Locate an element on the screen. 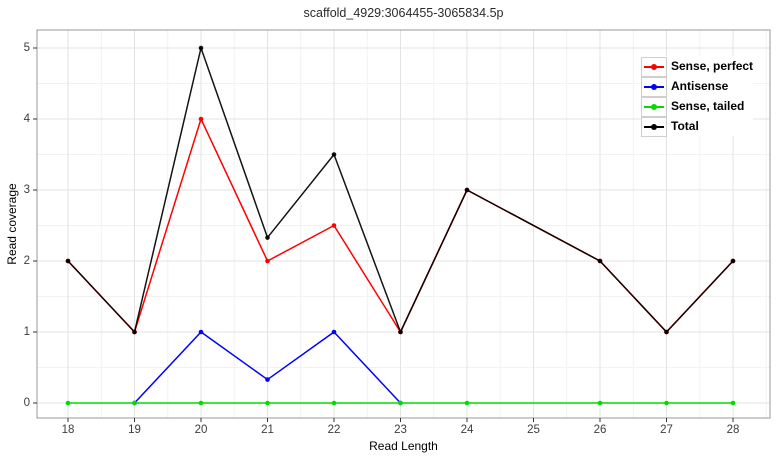 The image size is (780, 460). x-tick-label: 27 is located at coordinates (666, 430).